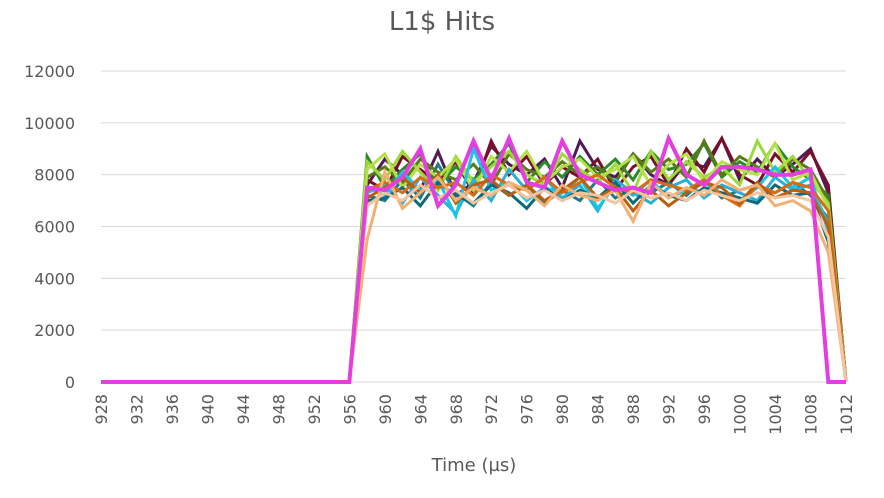  I want to click on x-tick-label: 960, so click(385, 409).